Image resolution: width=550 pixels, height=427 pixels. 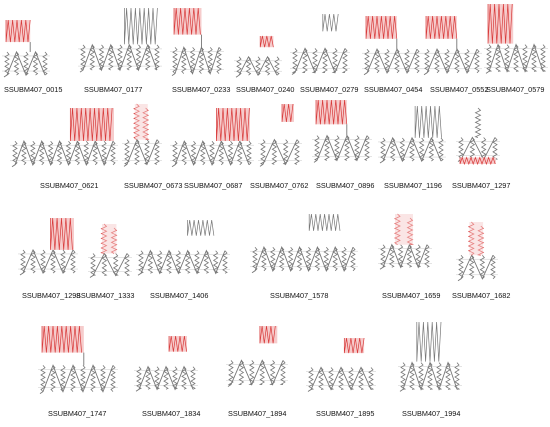 I want to click on panel-label: SSUBM407_0896, so click(x=345, y=185).